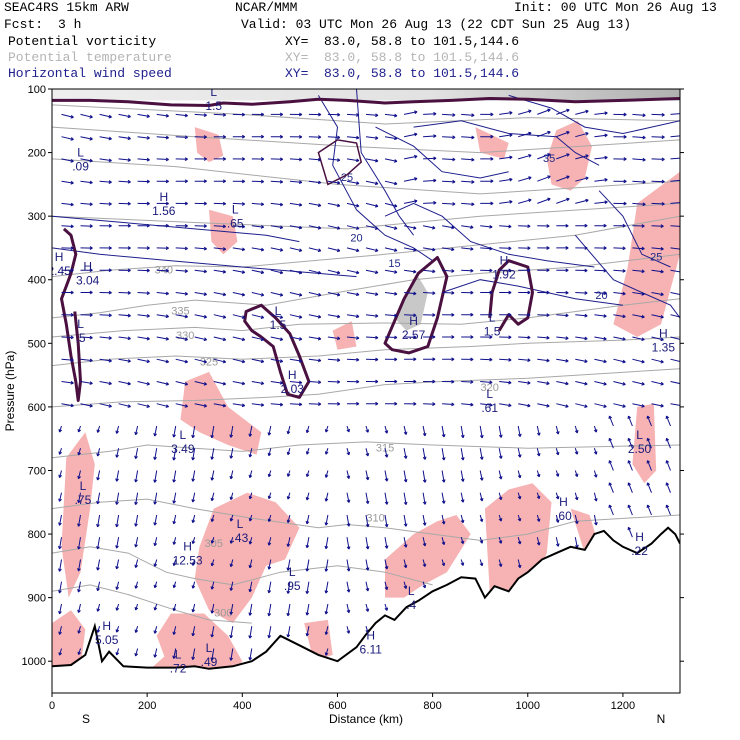  I want to click on x-tick-label: 1200, so click(623, 706).